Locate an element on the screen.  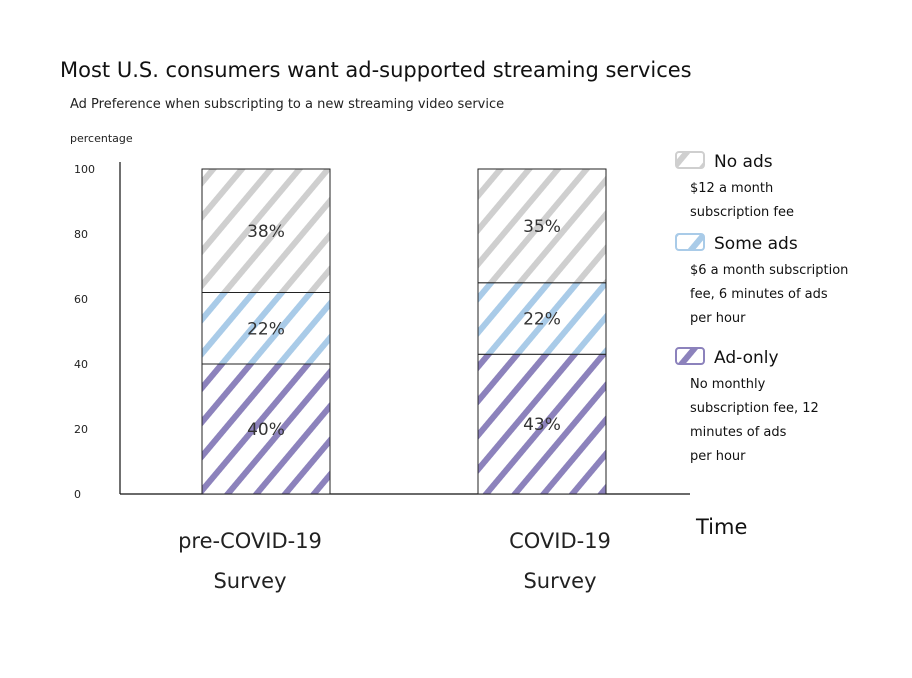
legend-entry-description: $6 a month subscription is located at coordinates (769, 270).